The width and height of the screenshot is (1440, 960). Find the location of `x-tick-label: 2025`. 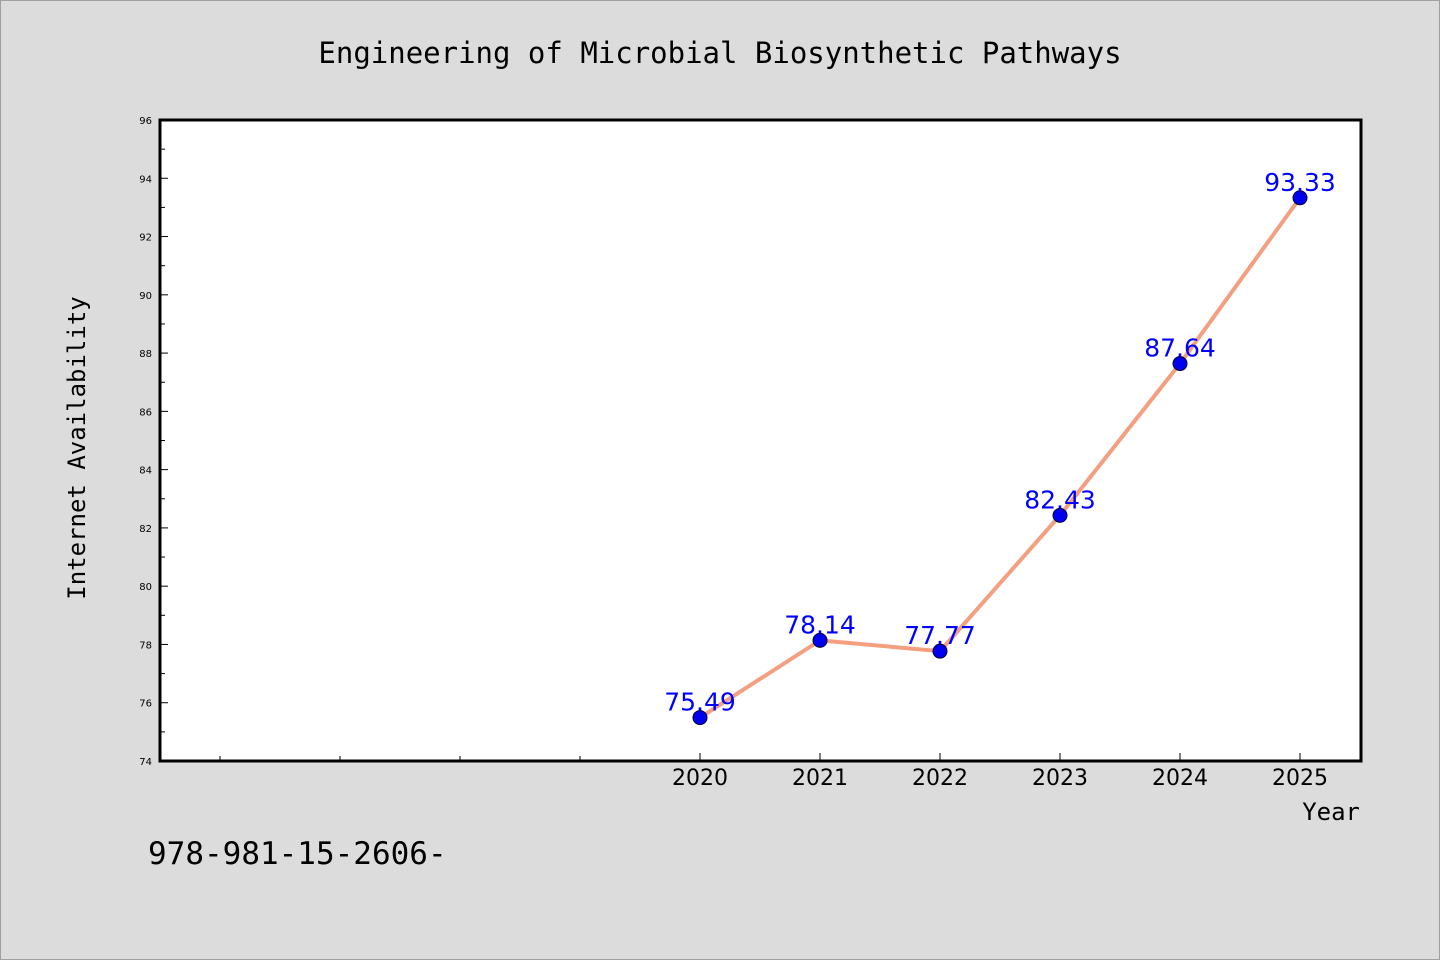

x-tick-label: 2025 is located at coordinates (1300, 778).